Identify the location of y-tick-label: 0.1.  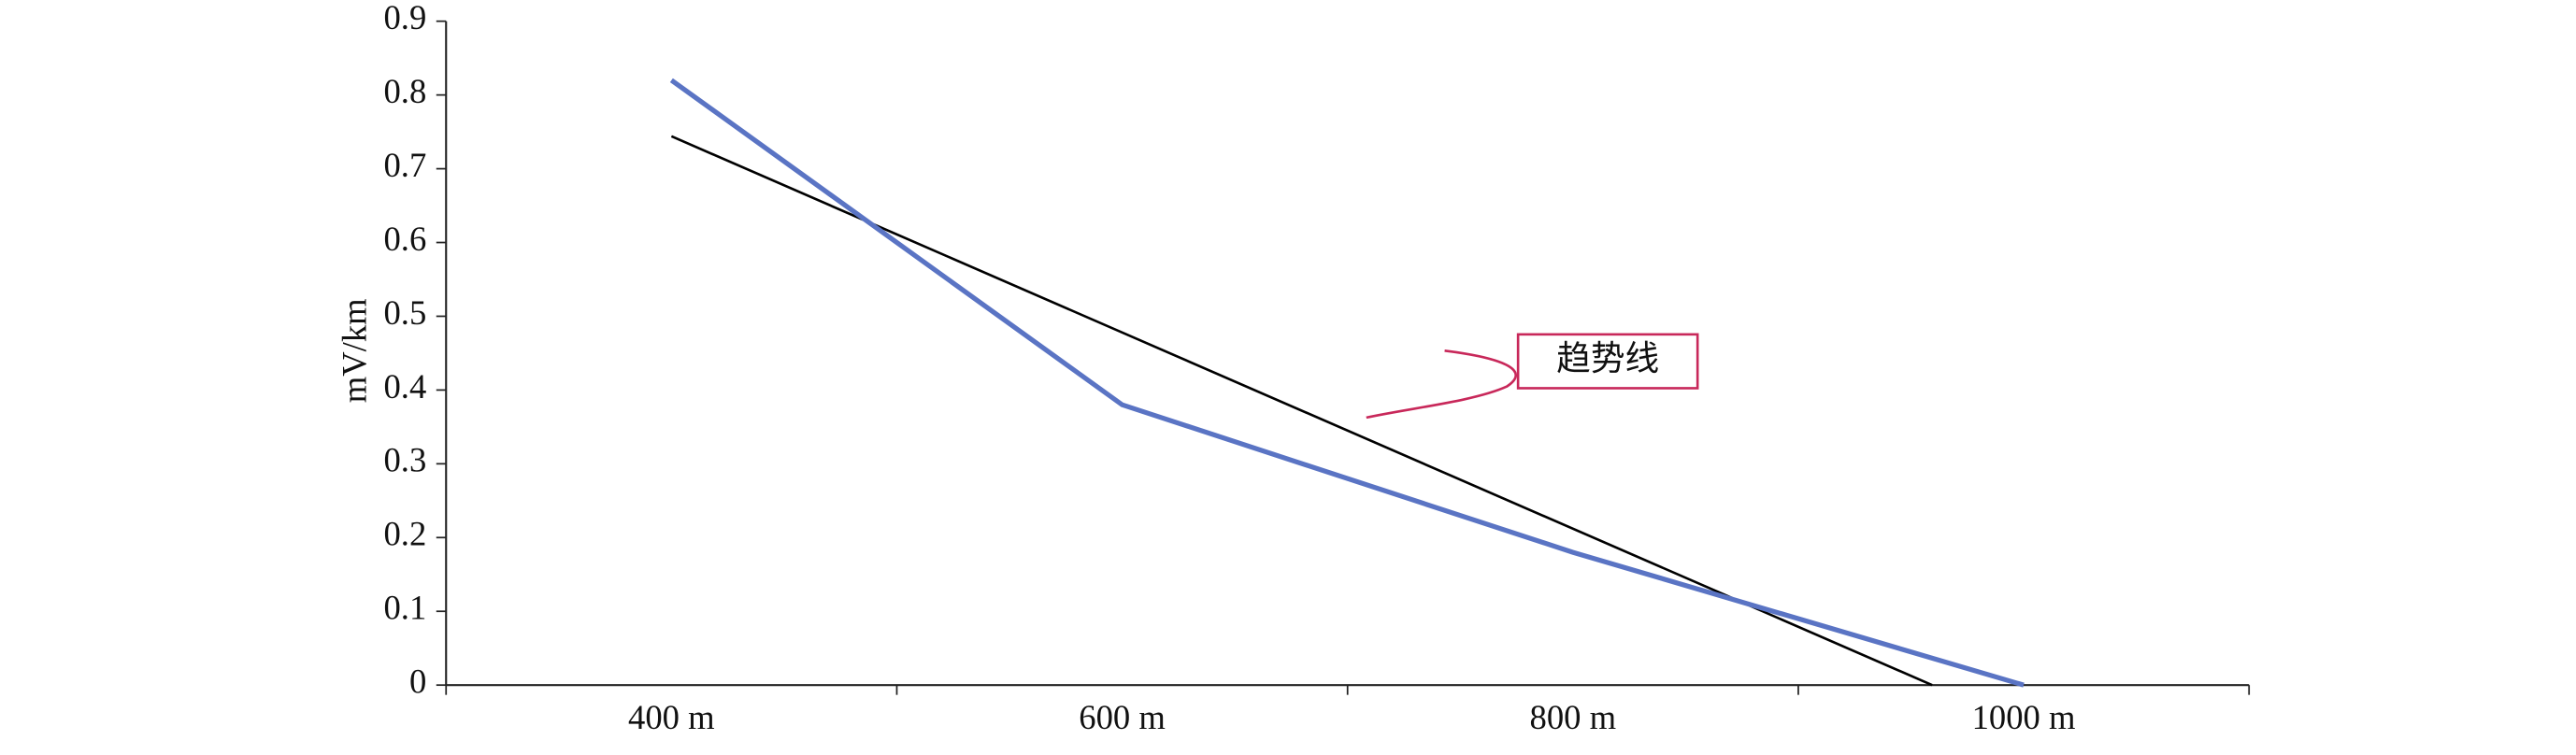
(404, 608).